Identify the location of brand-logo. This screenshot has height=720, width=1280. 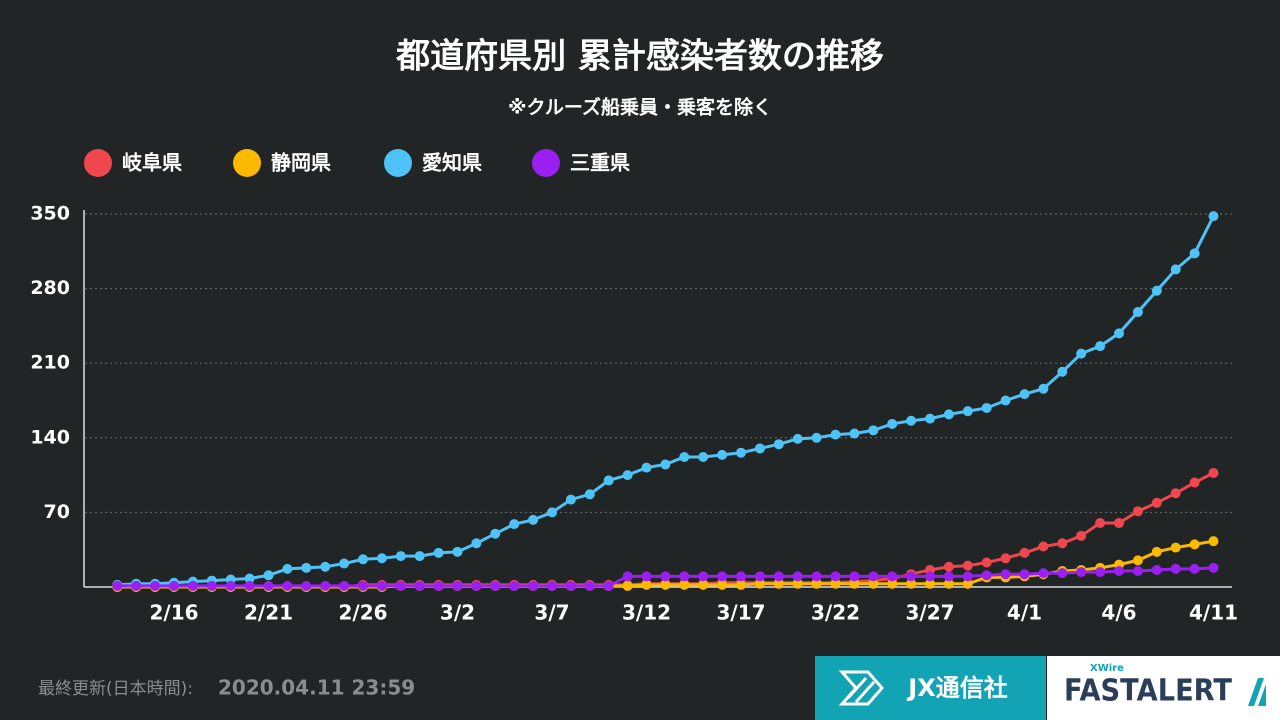
(861, 688).